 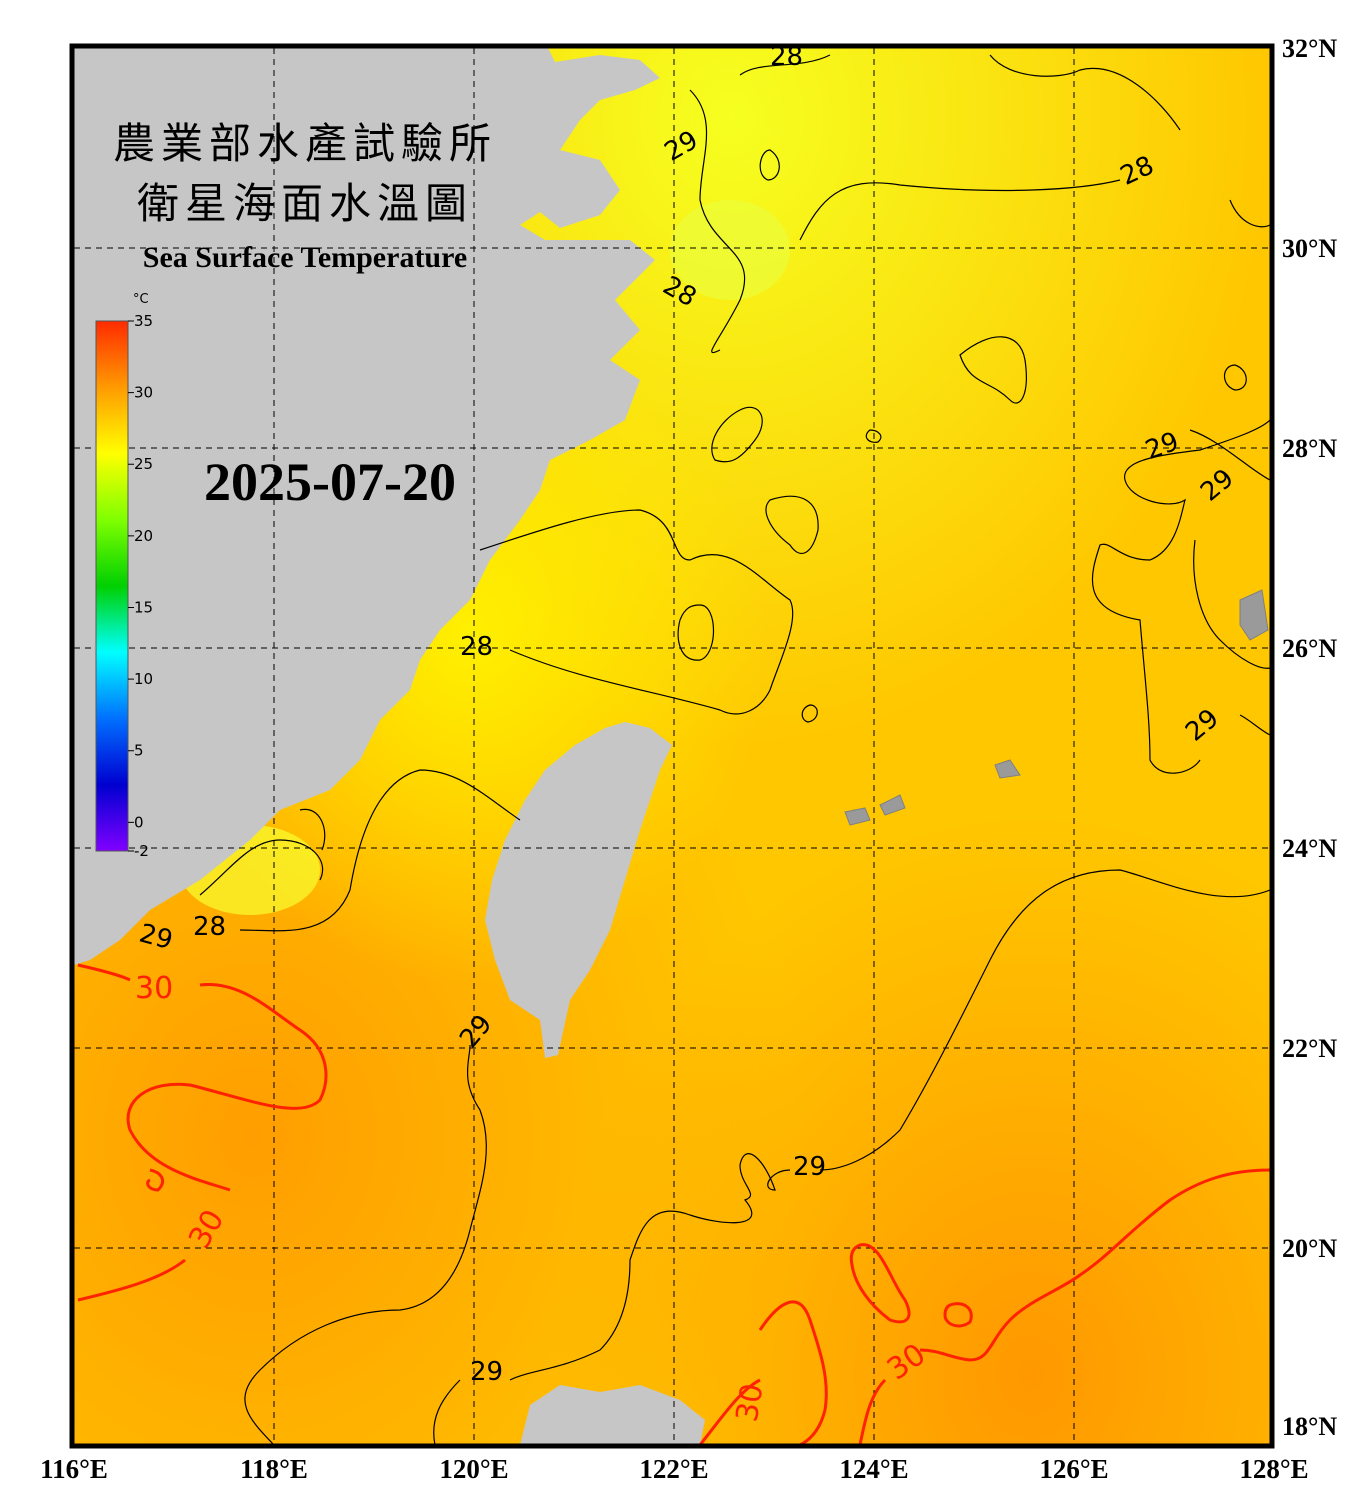 I want to click on colorbar-unit: °C, so click(x=141, y=299).